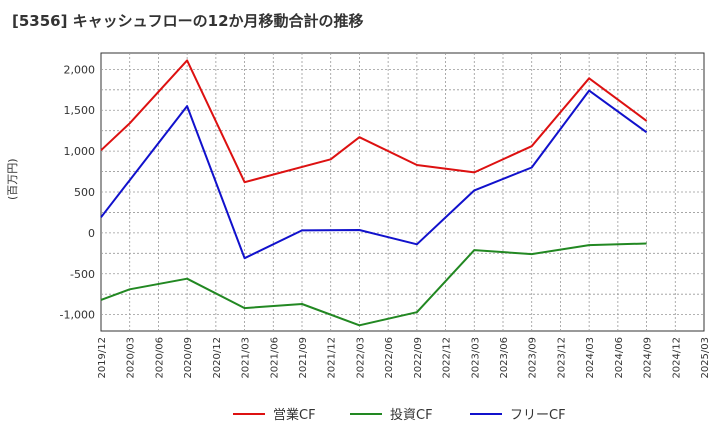 Image resolution: width=720 pixels, height=440 pixels. Describe the element at coordinates (217, 358) in the screenshot. I see `x-tick-label: 2020/12` at that location.